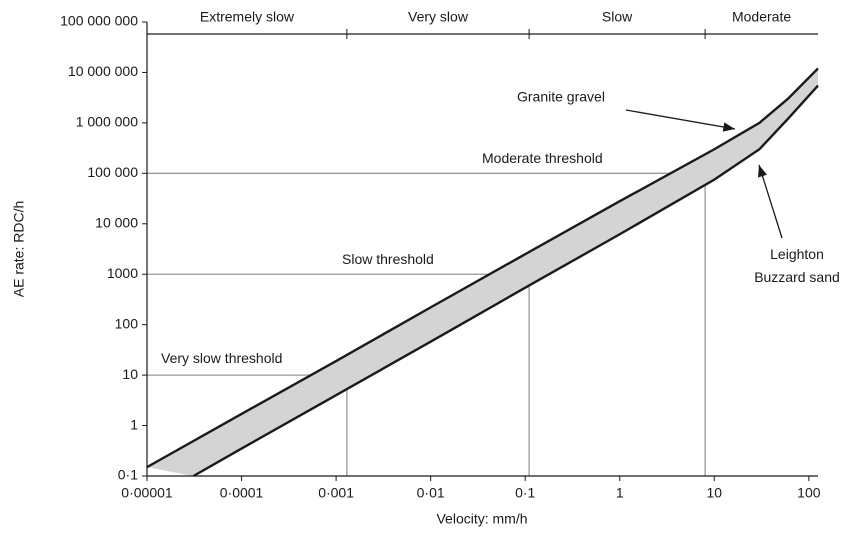 This screenshot has width=846, height=535. What do you see at coordinates (620, 493) in the screenshot?
I see `x-tick-label: 1` at bounding box center [620, 493].